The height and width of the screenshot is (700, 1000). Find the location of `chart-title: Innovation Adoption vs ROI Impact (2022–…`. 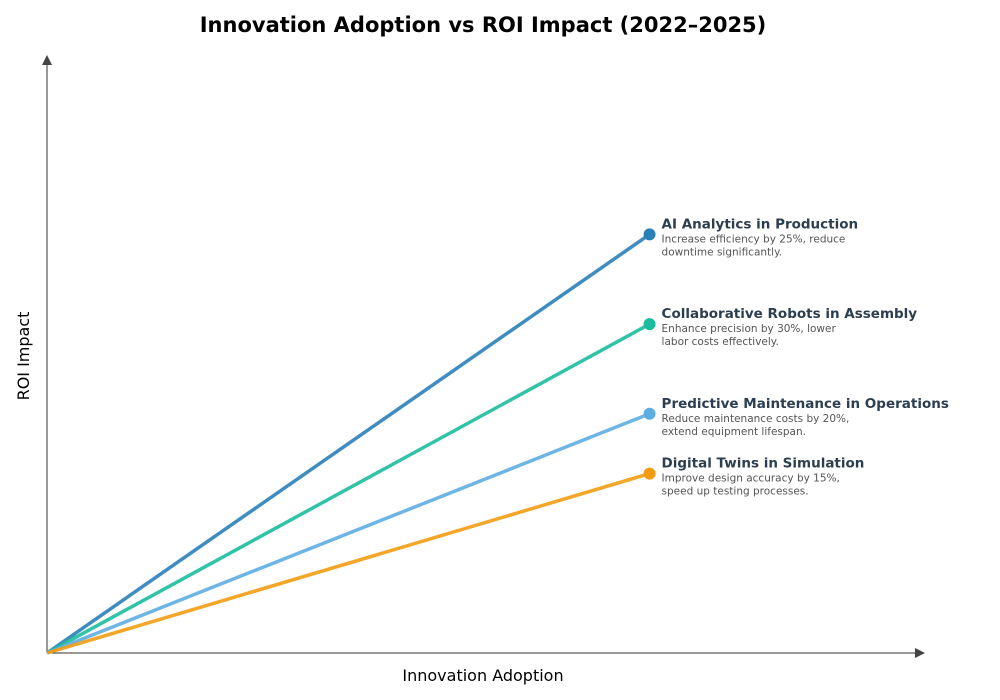

chart-title: Innovation Adoption vs ROI Impact (2022–… is located at coordinates (483, 25).